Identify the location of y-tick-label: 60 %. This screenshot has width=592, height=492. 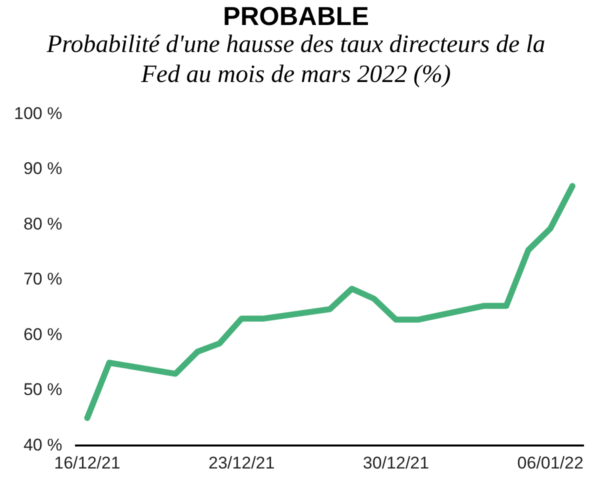
(42, 334).